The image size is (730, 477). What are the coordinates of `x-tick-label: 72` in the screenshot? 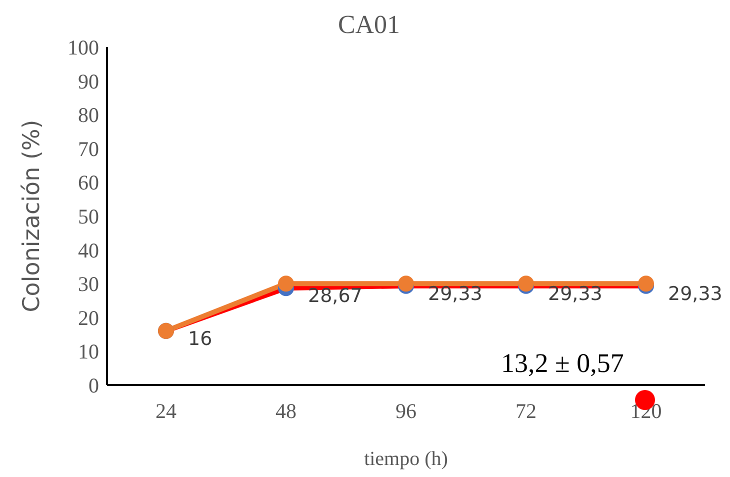 It's located at (526, 410).